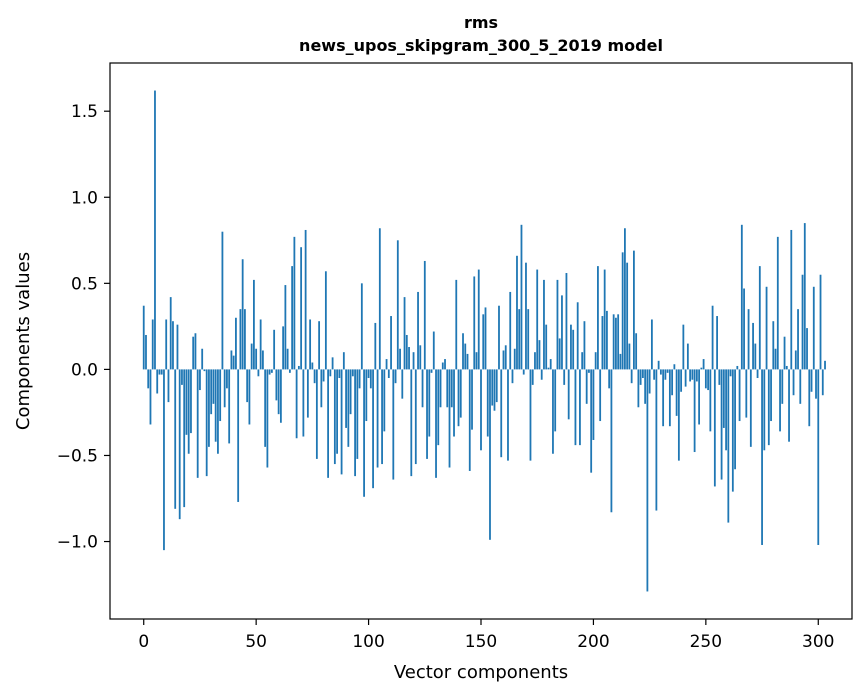 The image size is (867, 700). Describe the element at coordinates (481, 672) in the screenshot. I see `x-axis-label: Vector components` at that location.